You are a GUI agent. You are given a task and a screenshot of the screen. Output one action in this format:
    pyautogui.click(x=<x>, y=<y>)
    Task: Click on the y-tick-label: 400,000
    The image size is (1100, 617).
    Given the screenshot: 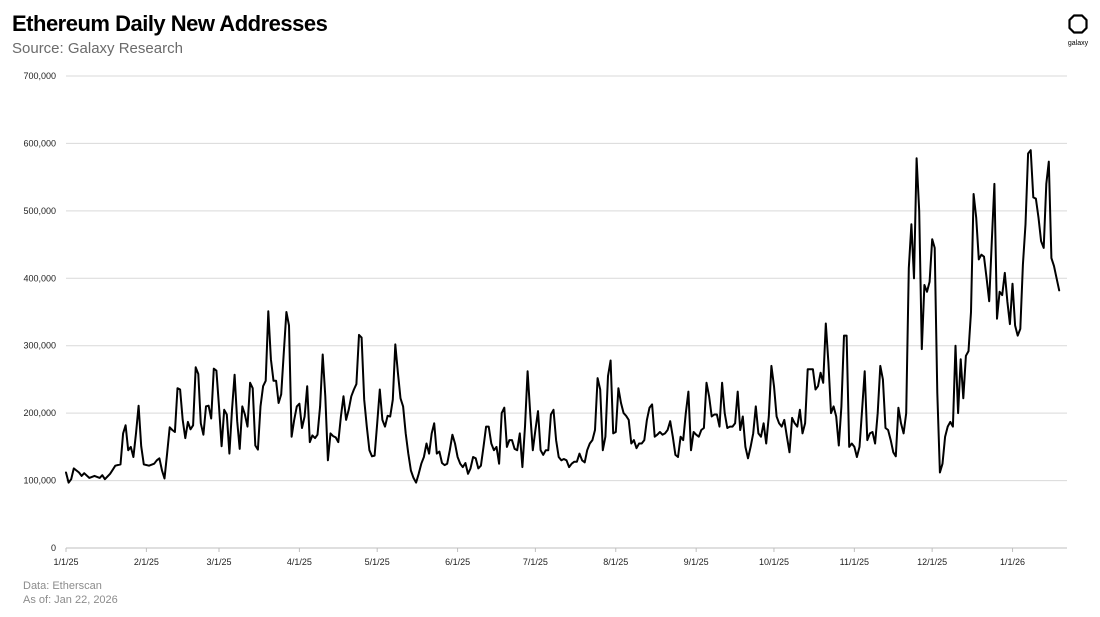 What is the action you would take?
    pyautogui.click(x=39, y=278)
    